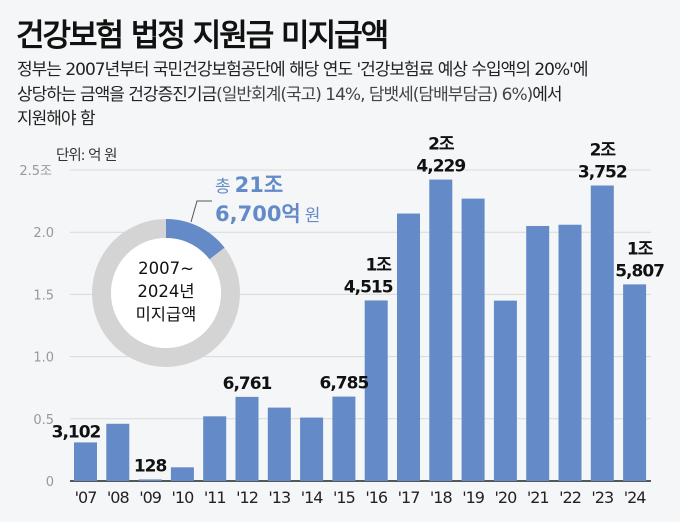 This screenshot has height=522, width=680. I want to click on chart-title: 건강보험 법정 지원금 미지급액, so click(202, 36).